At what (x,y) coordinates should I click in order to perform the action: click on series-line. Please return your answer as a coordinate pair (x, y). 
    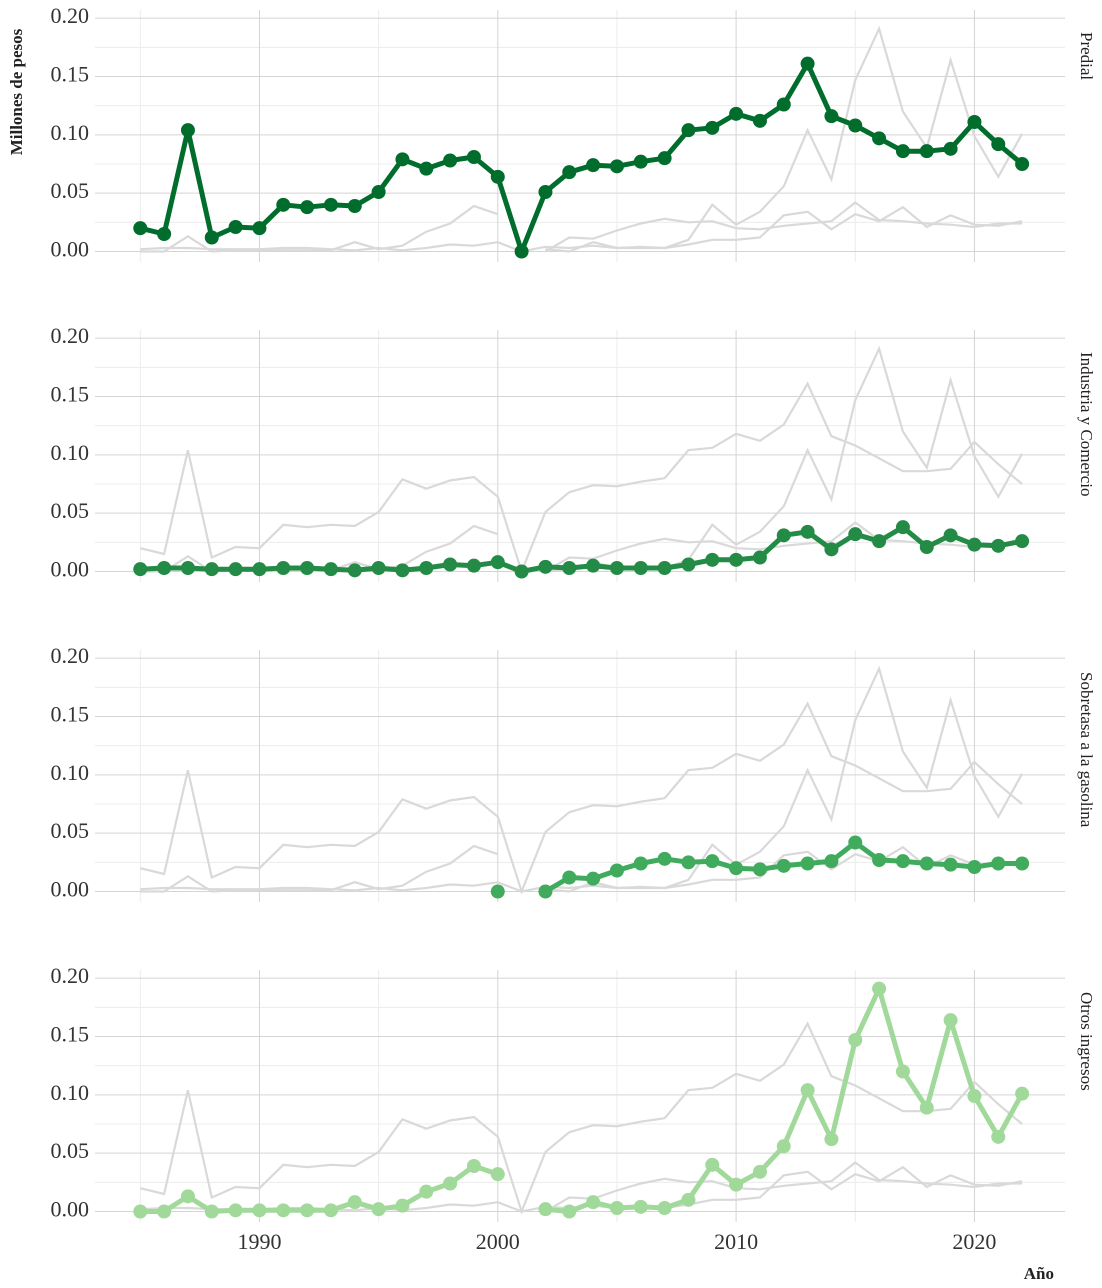
    Looking at the image, I should click on (582, 1100).